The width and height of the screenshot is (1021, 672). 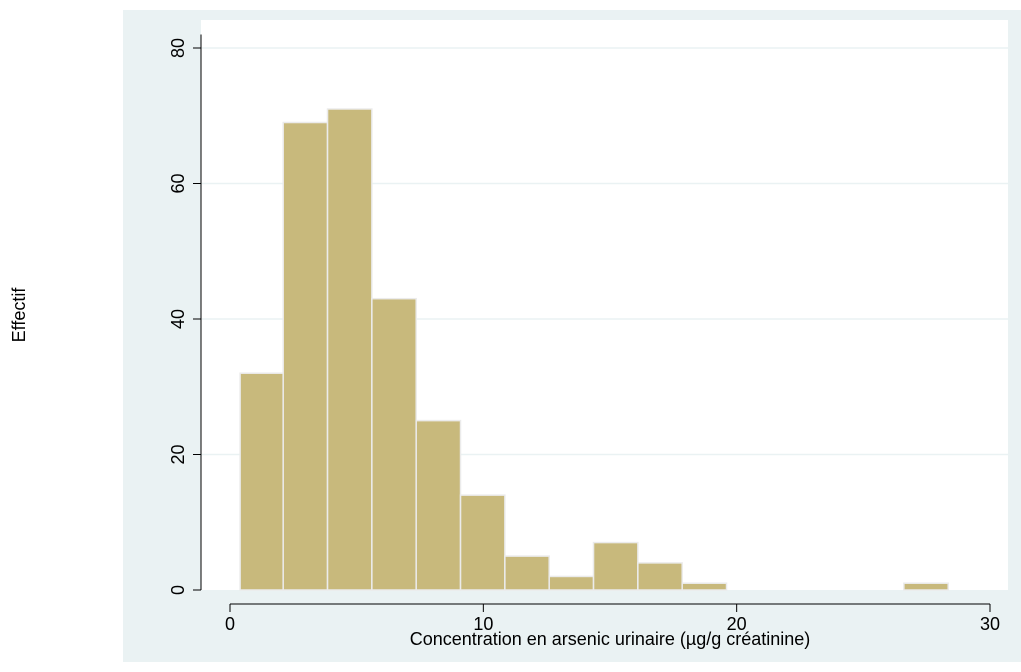 I want to click on x-tick-label: 30, so click(x=990, y=624).